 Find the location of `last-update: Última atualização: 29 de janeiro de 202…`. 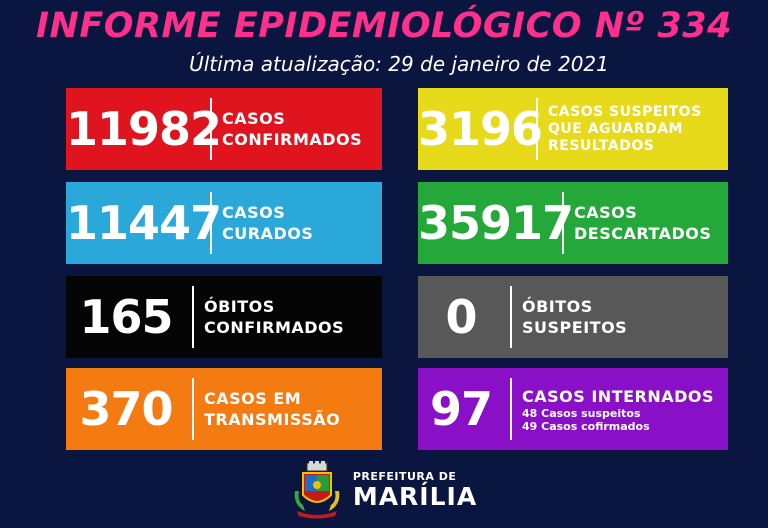

last-update: Última atualização: 29 de janeiro de 202… is located at coordinates (399, 64).